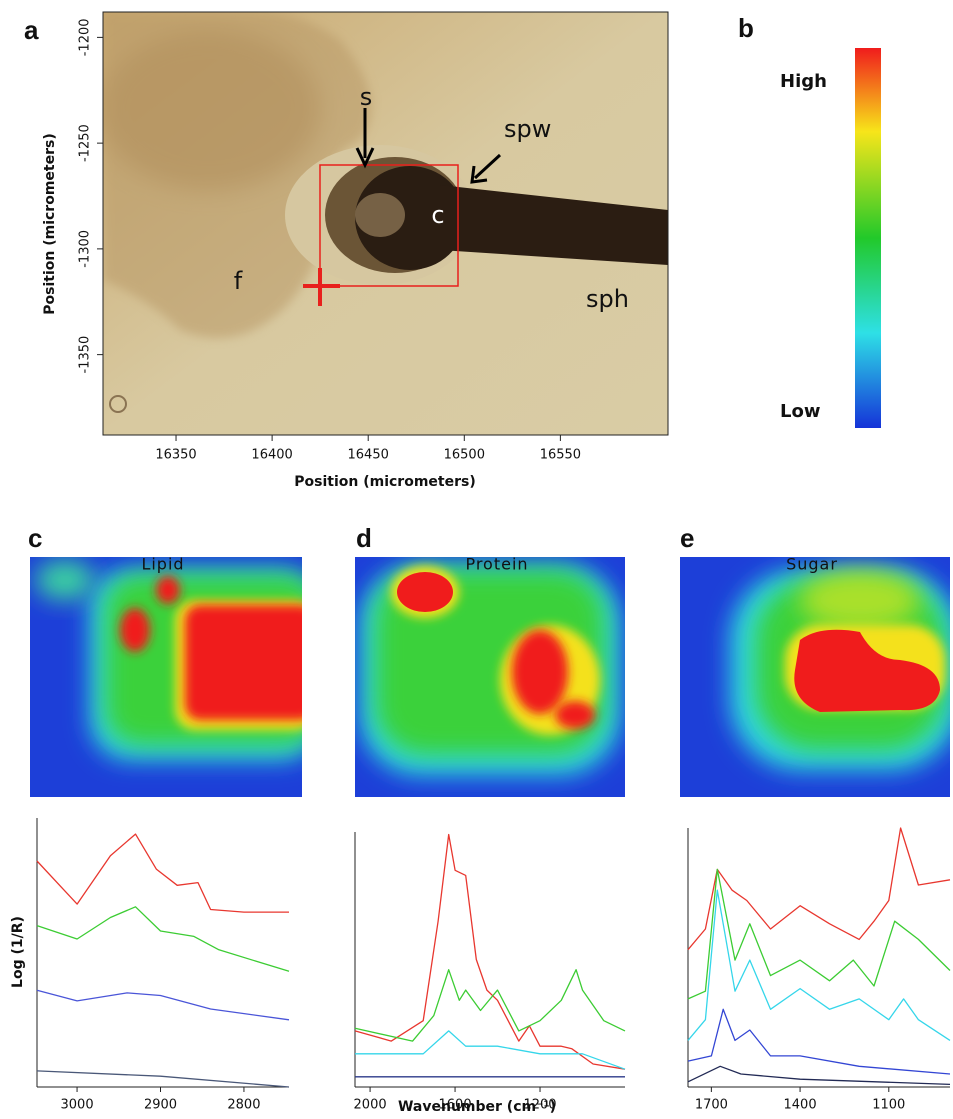 Image resolution: width=953 pixels, height=1119 pixels. What do you see at coordinates (607, 299) in the screenshot?
I see `annotation: sph` at bounding box center [607, 299].